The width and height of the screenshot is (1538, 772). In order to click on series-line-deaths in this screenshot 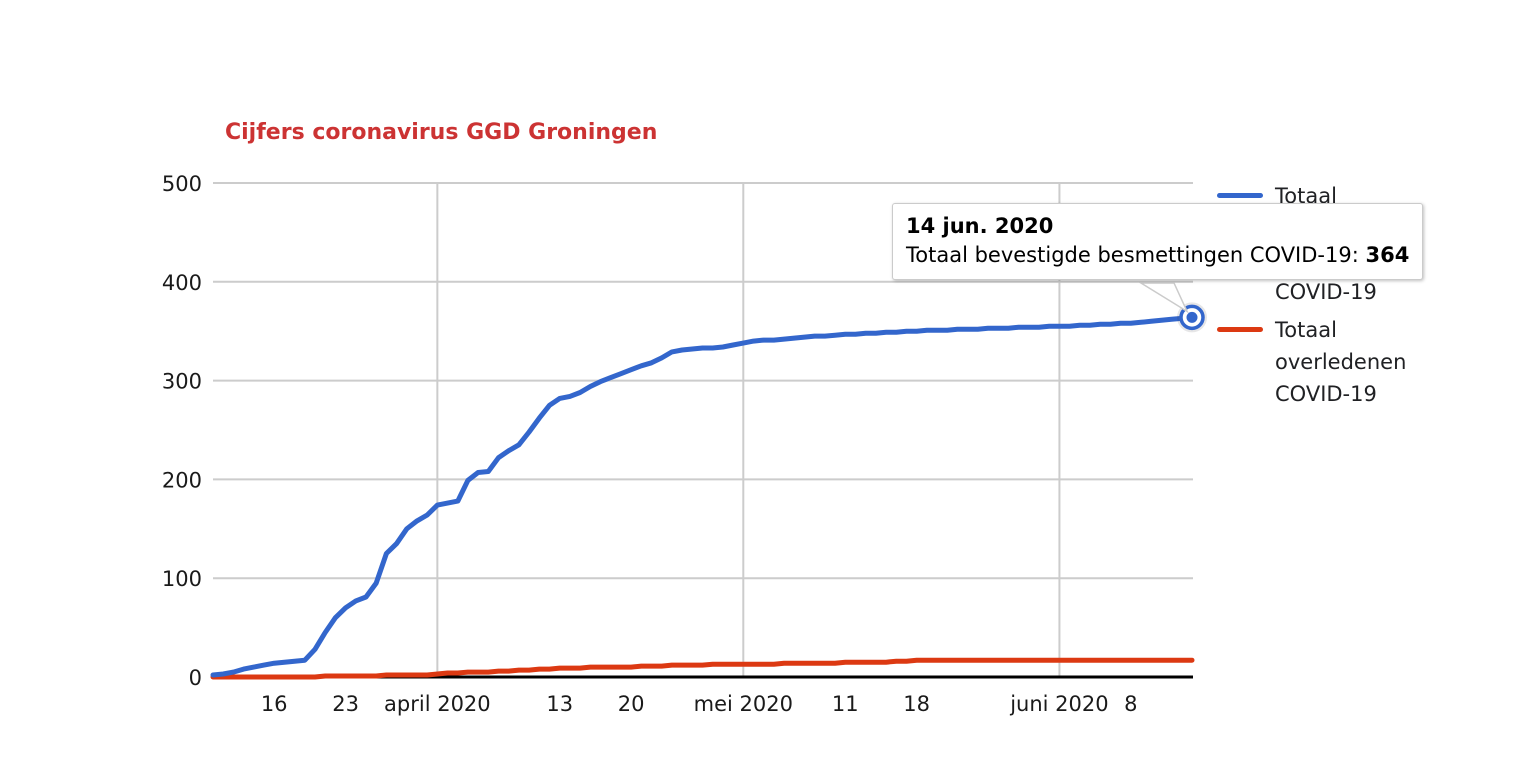, I will do `click(702, 668)`.